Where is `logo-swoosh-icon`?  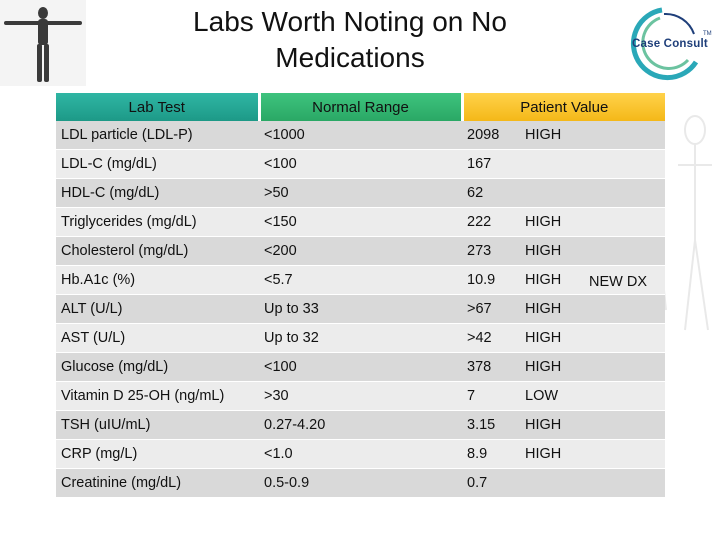 logo-swoosh-icon is located at coordinates (664, 44).